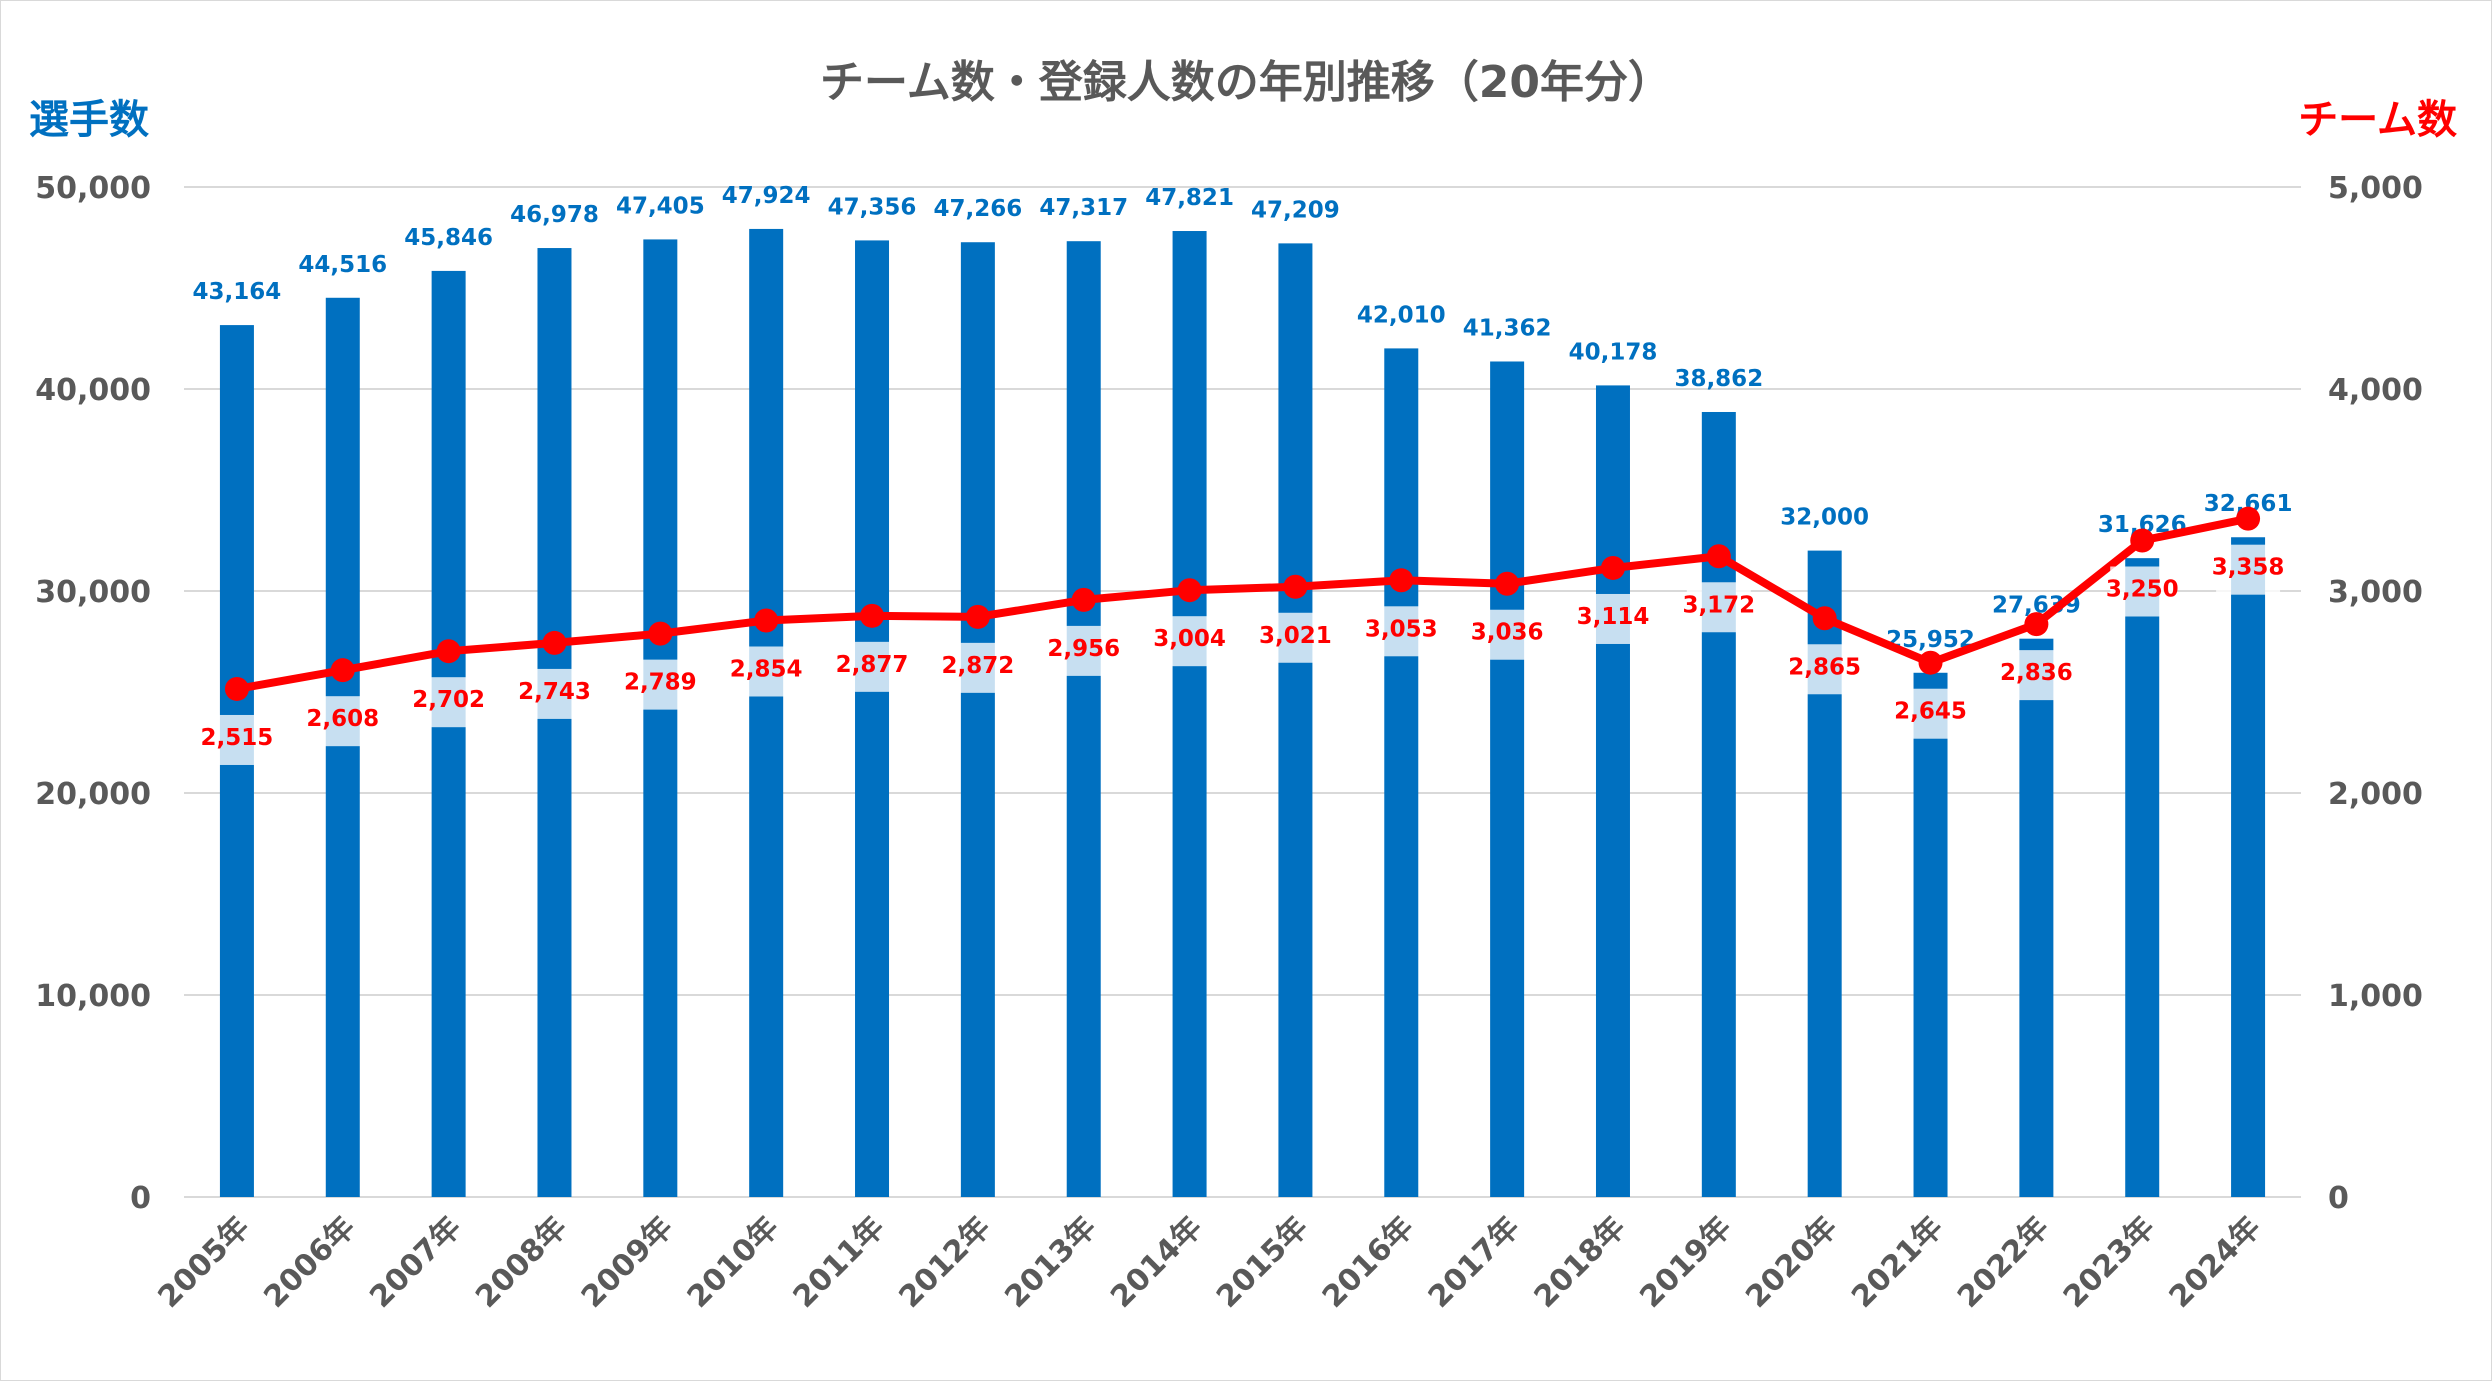  I want to click on line-series, so click(1242, 603).